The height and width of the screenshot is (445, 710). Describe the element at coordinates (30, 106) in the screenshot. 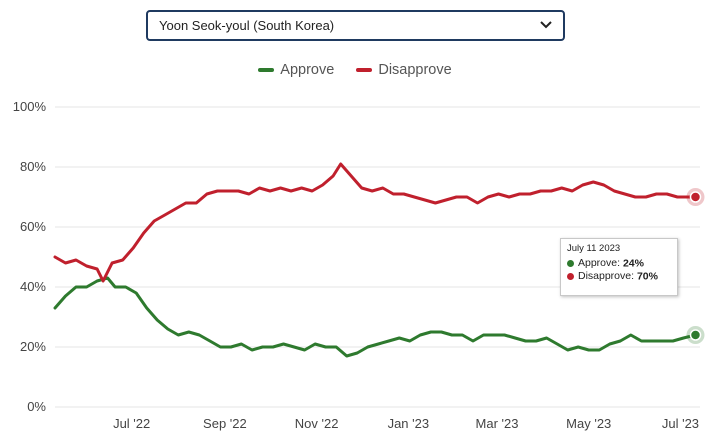

I see `y-tick-label: 100%` at that location.